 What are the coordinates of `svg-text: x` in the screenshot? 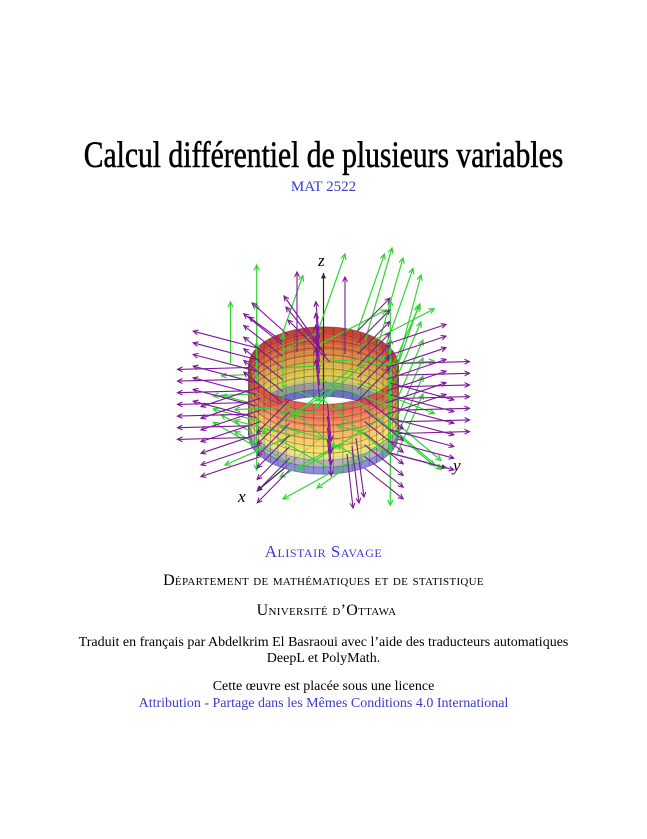 It's located at (241, 496).